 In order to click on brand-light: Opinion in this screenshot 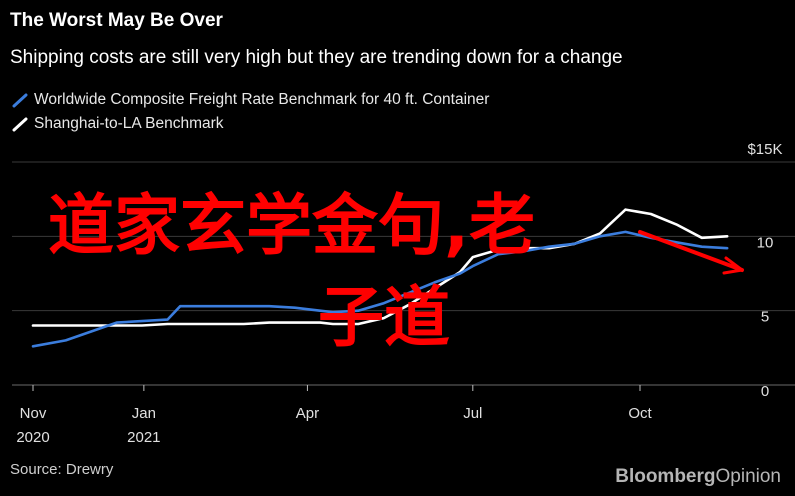, I will do `click(748, 476)`.